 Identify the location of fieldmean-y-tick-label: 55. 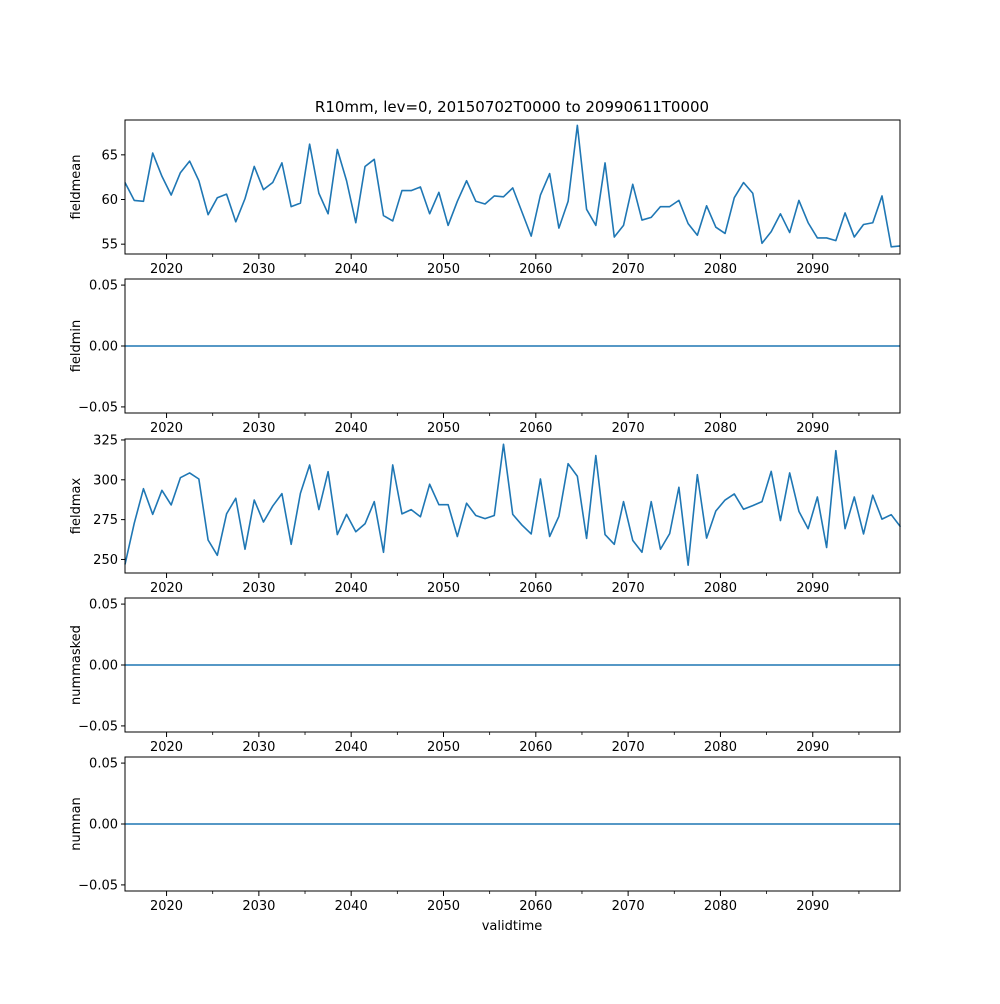
(109, 245).